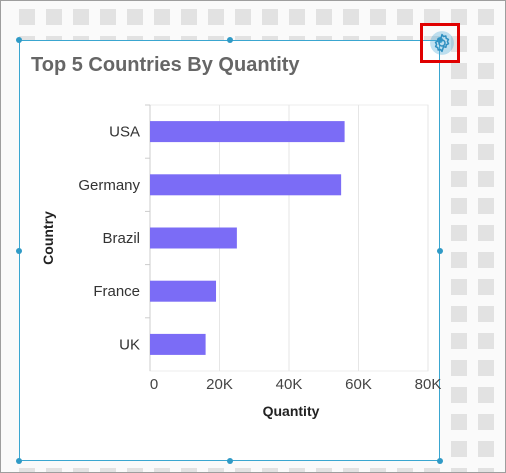  What do you see at coordinates (440, 251) in the screenshot?
I see `resize-handle-right` at bounding box center [440, 251].